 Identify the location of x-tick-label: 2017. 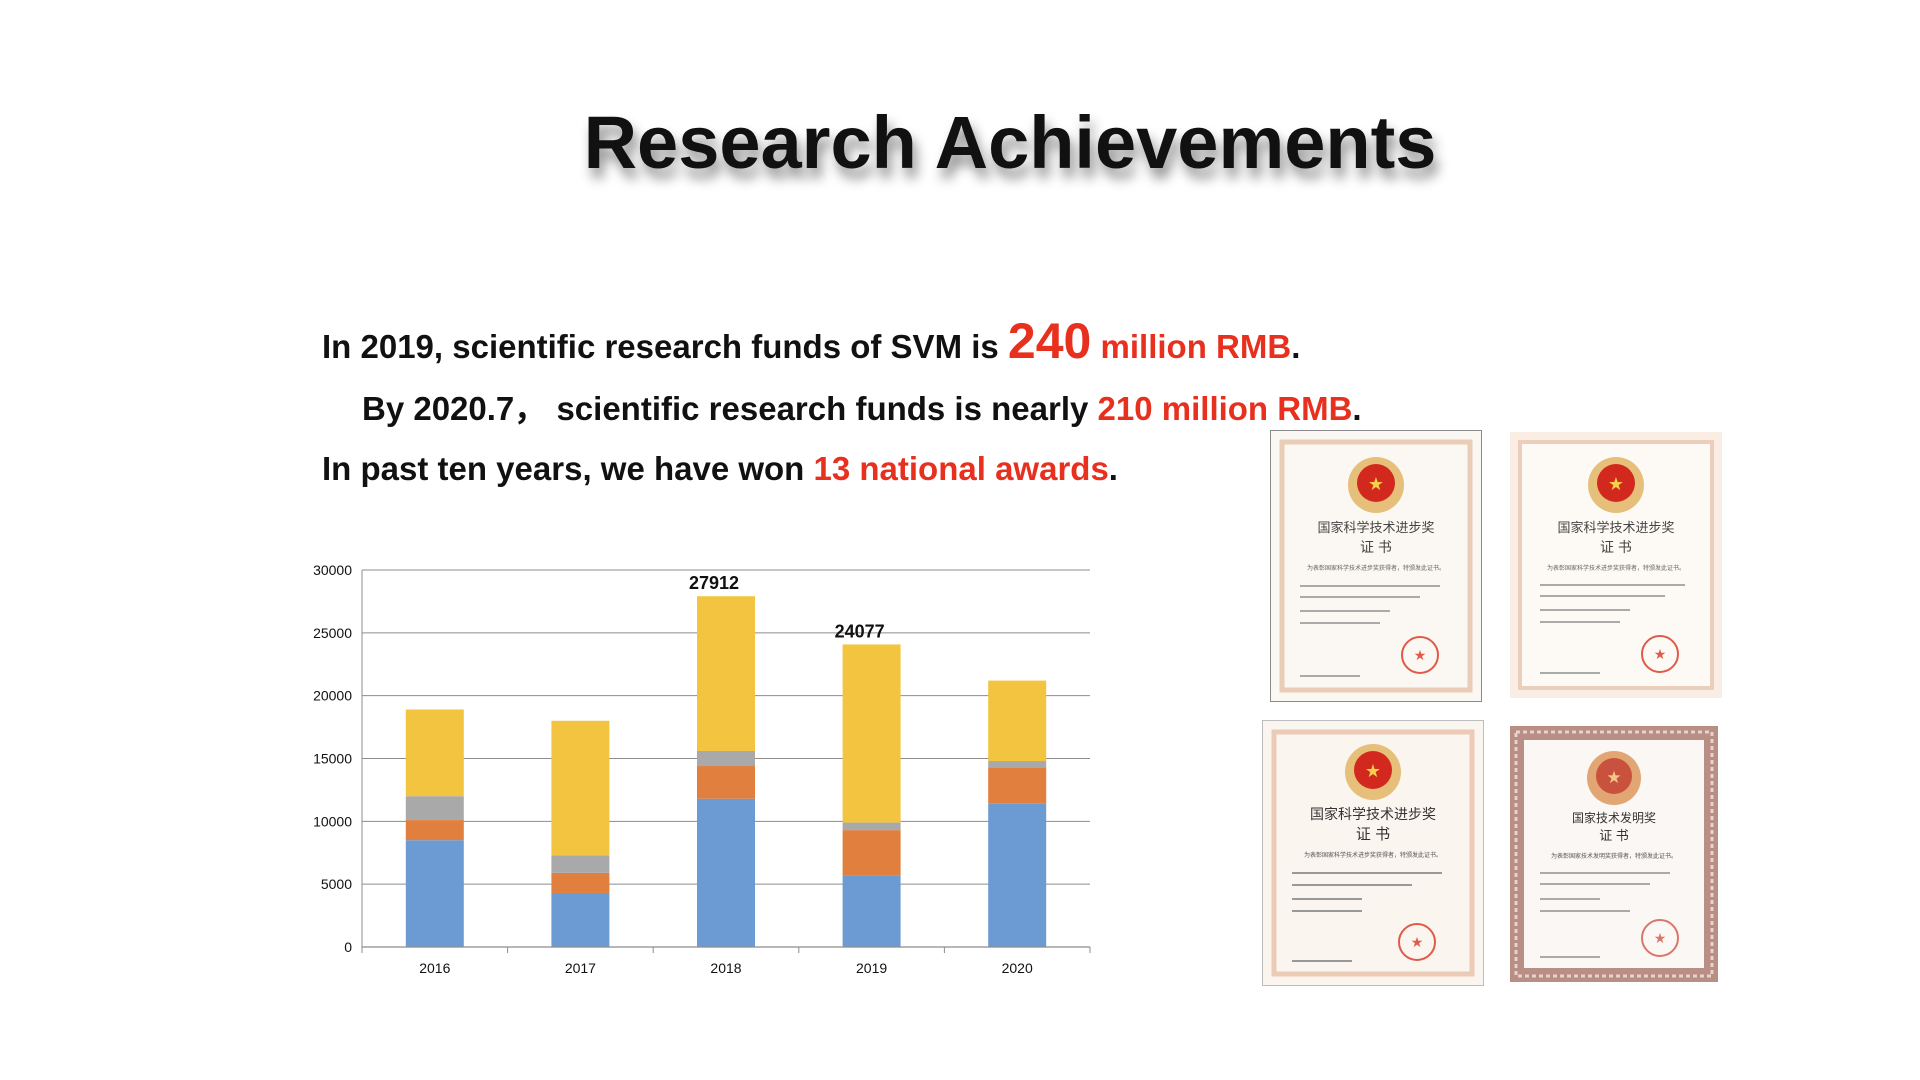
(580, 968).